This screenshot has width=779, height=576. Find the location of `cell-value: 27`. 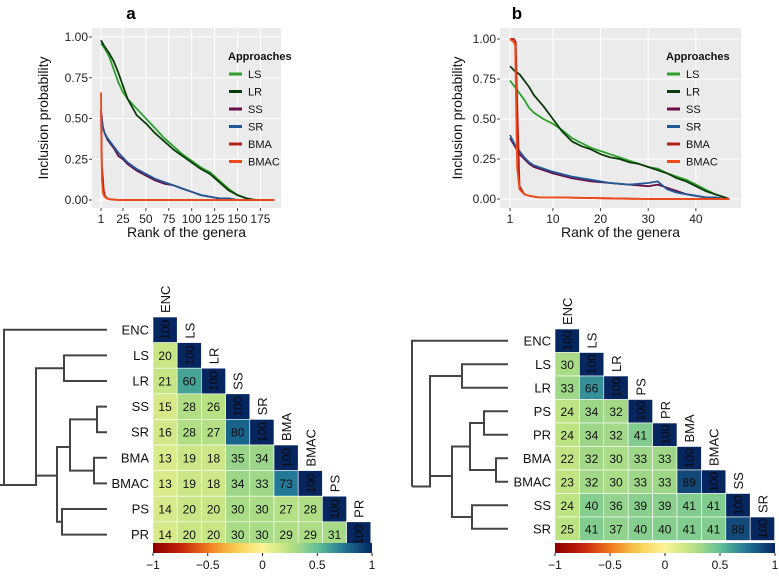

cell-value: 27 is located at coordinates (286, 510).